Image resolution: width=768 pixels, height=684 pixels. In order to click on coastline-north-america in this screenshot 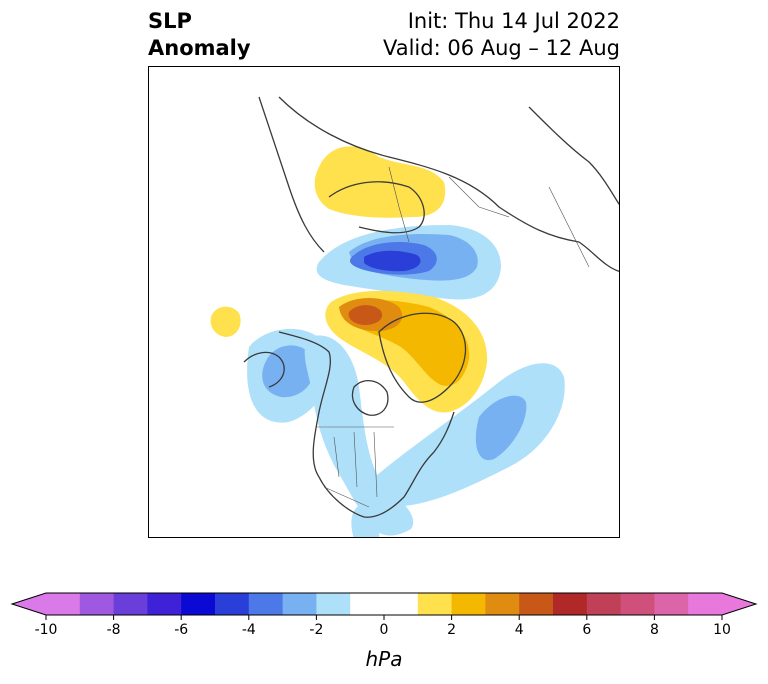, I will do `click(366, 424)`.